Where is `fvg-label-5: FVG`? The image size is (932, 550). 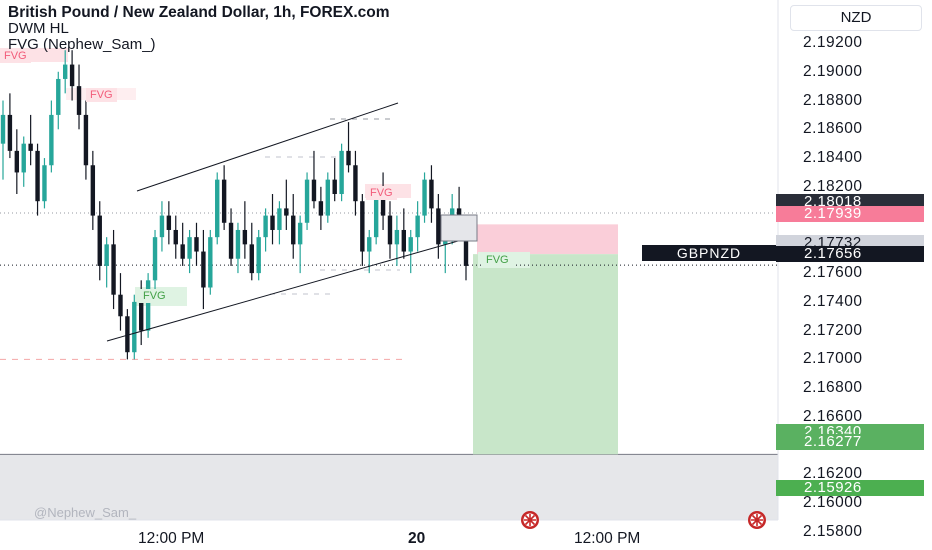
fvg-label-5: FVG is located at coordinates (497, 260).